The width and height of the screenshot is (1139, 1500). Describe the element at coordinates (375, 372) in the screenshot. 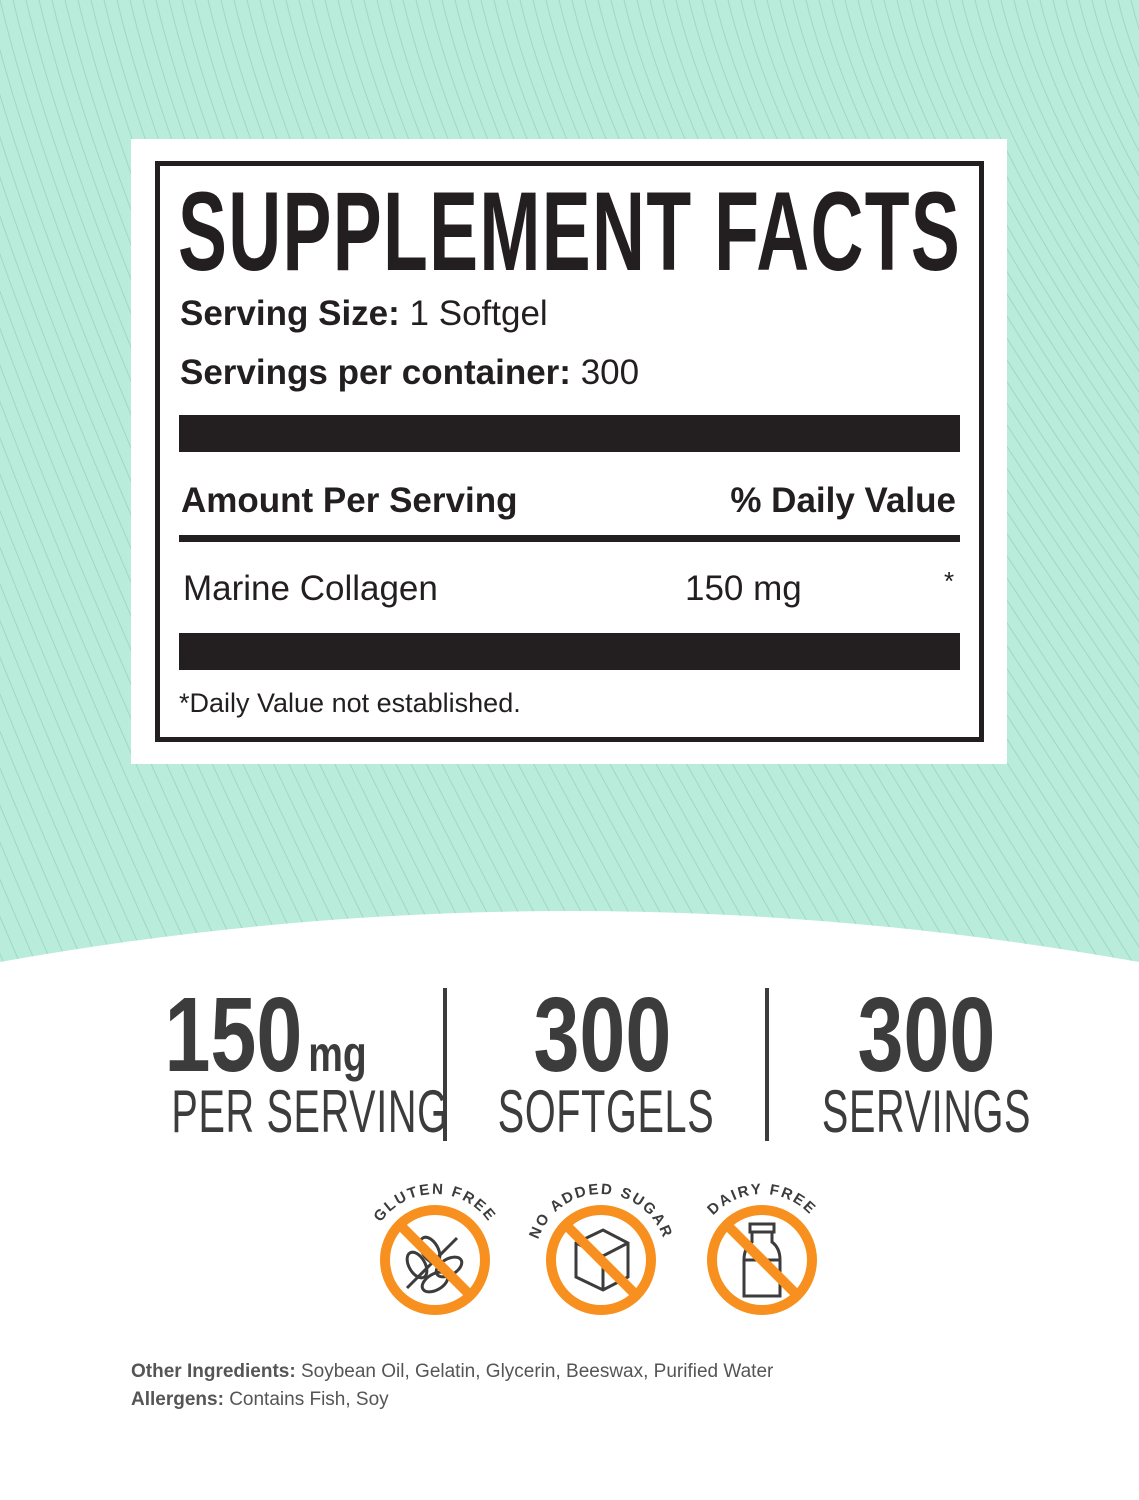

I see `servings-label: Servings per container:` at that location.